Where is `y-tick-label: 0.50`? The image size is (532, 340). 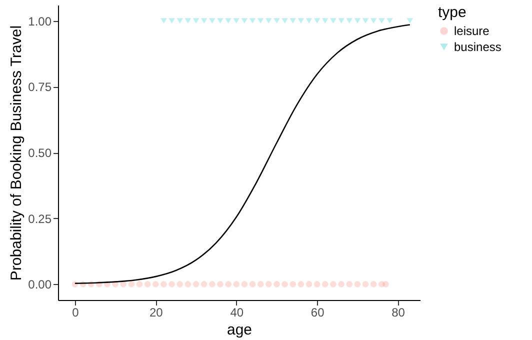 y-tick-label: 0.50 is located at coordinates (40, 153).